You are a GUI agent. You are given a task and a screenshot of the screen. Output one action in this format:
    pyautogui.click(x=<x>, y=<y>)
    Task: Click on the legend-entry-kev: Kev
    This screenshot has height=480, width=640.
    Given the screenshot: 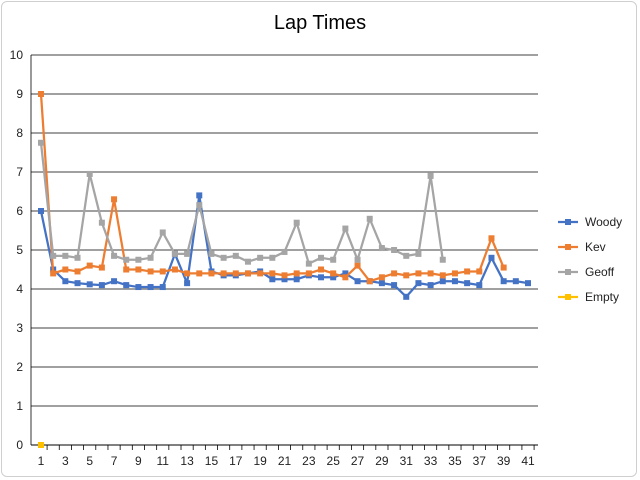 What is the action you would take?
    pyautogui.click(x=582, y=247)
    